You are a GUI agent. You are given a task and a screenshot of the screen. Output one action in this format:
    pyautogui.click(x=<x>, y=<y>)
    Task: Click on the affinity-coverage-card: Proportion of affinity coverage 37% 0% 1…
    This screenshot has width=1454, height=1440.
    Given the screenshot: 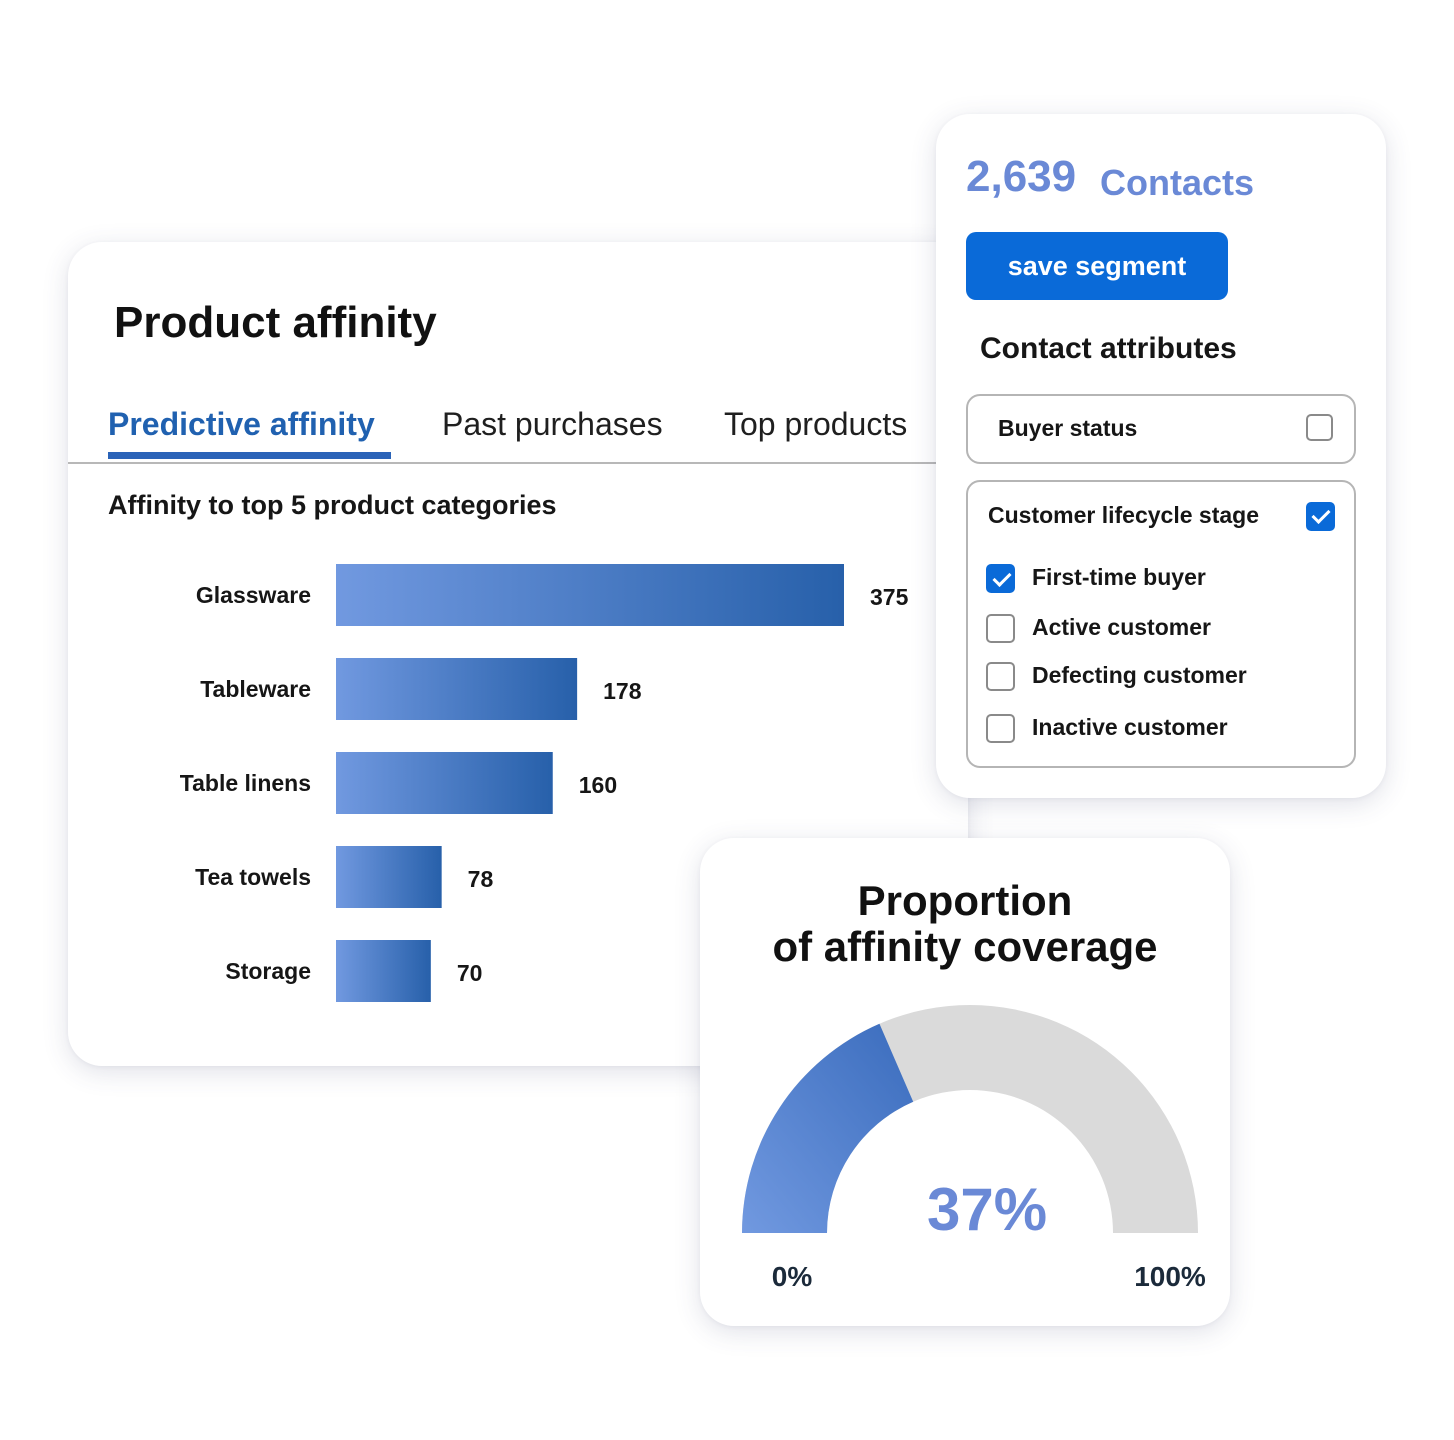 What is the action you would take?
    pyautogui.click(x=965, y=1082)
    